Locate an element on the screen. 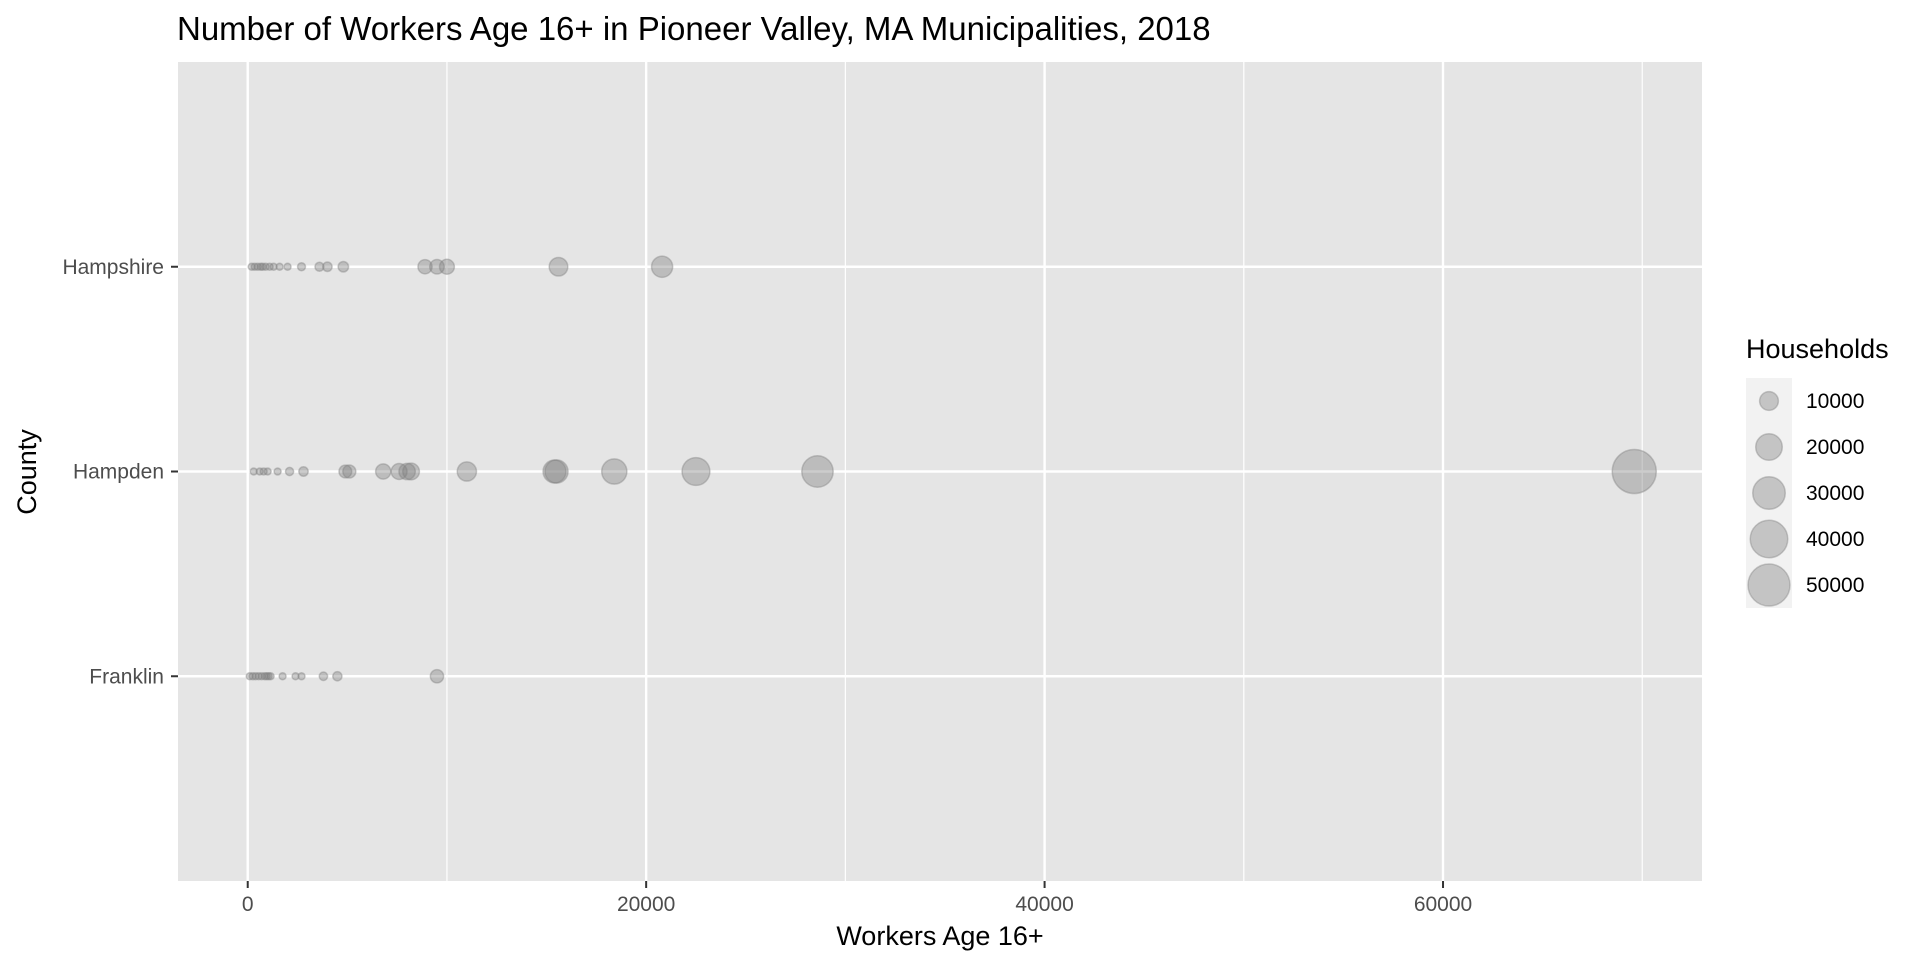  x-tick-label: 60000 is located at coordinates (1443, 904).